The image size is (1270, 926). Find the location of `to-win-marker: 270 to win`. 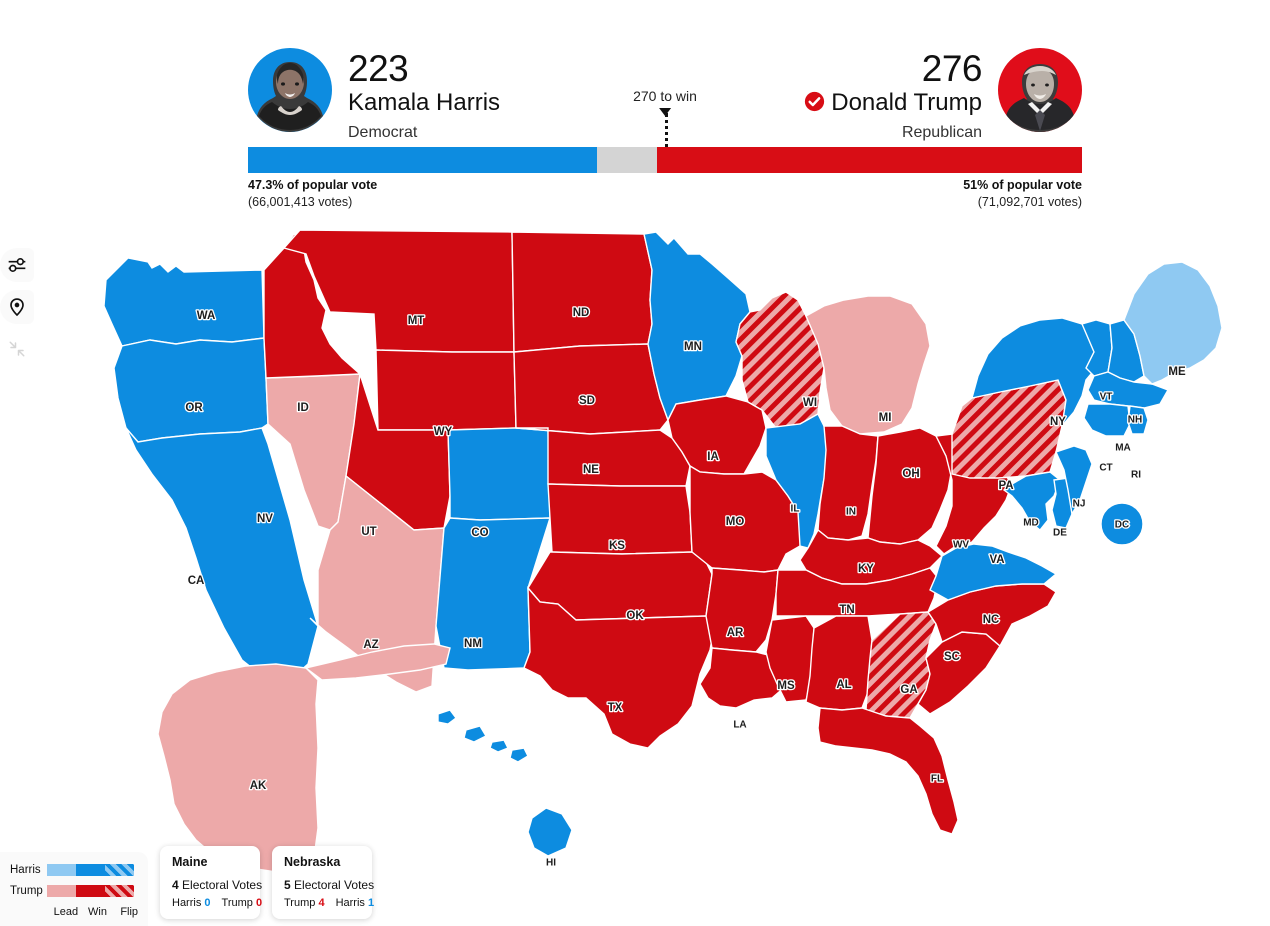

to-win-marker: 270 to win is located at coordinates (665, 102).